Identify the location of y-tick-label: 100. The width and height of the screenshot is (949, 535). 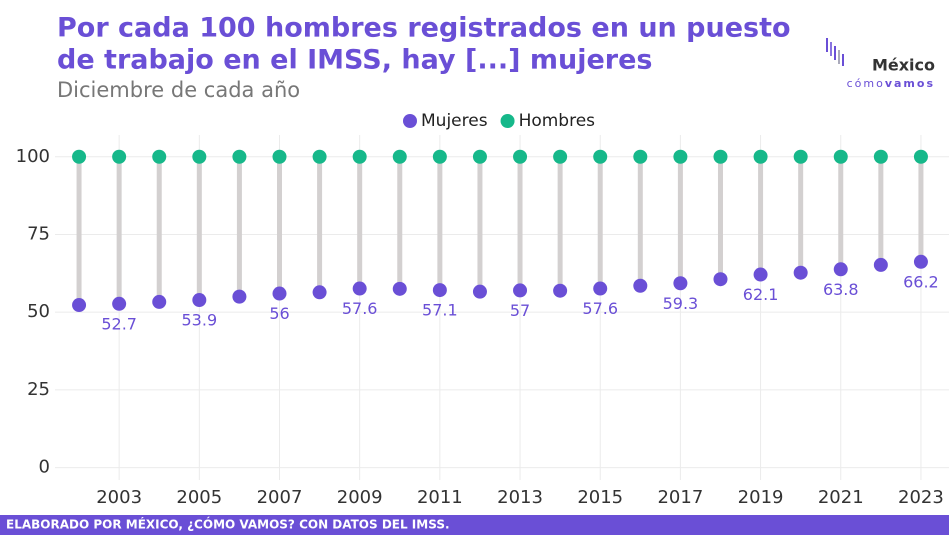
(33, 156).